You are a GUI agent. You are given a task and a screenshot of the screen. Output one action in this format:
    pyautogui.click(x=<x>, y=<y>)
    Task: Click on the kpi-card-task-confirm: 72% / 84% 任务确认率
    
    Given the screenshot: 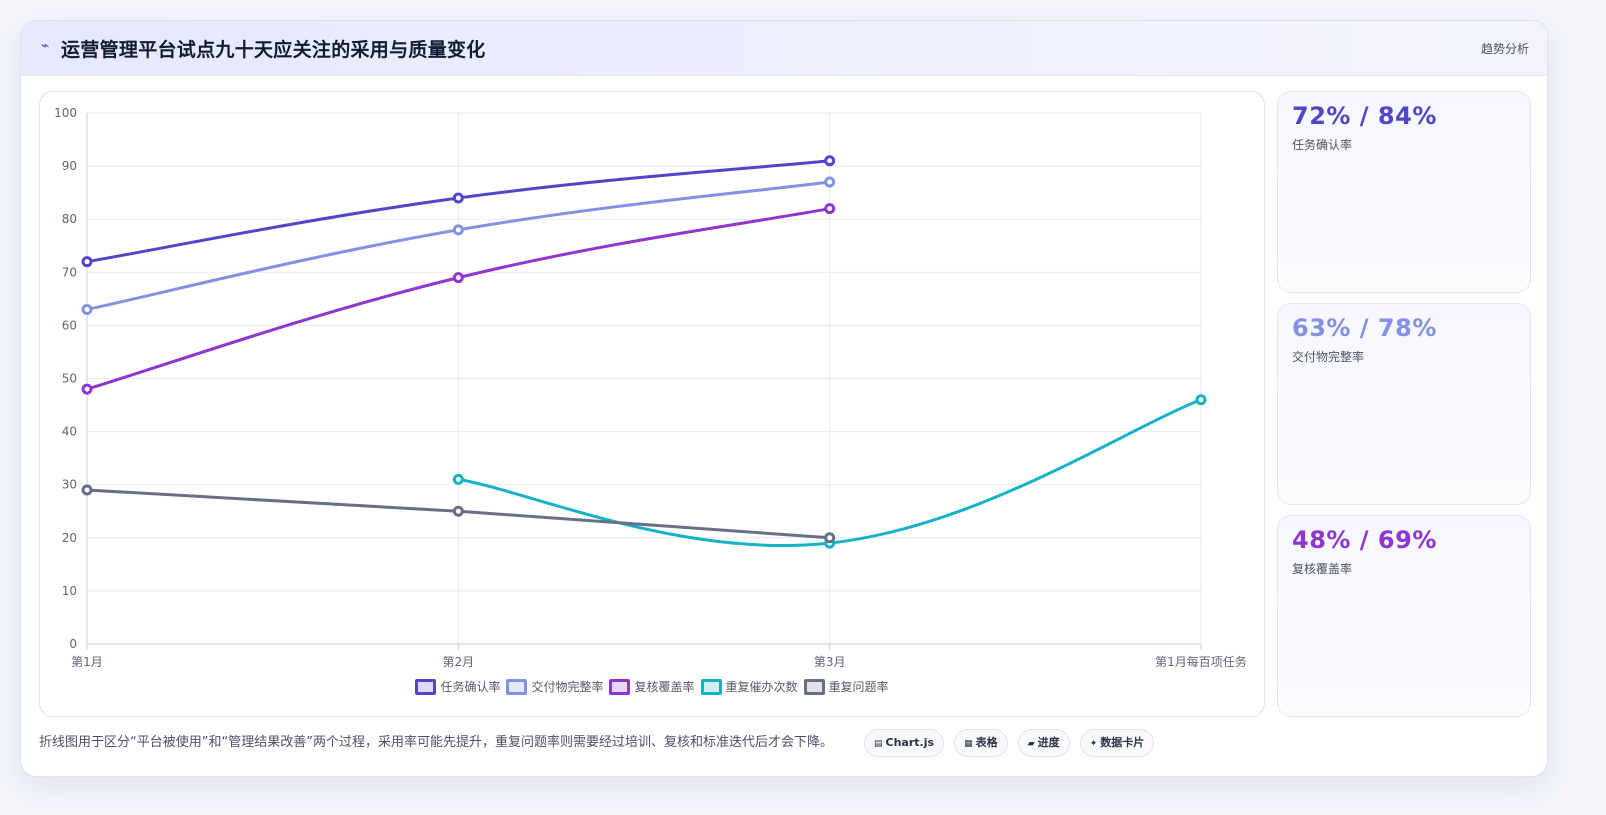 What is the action you would take?
    pyautogui.click(x=1404, y=192)
    